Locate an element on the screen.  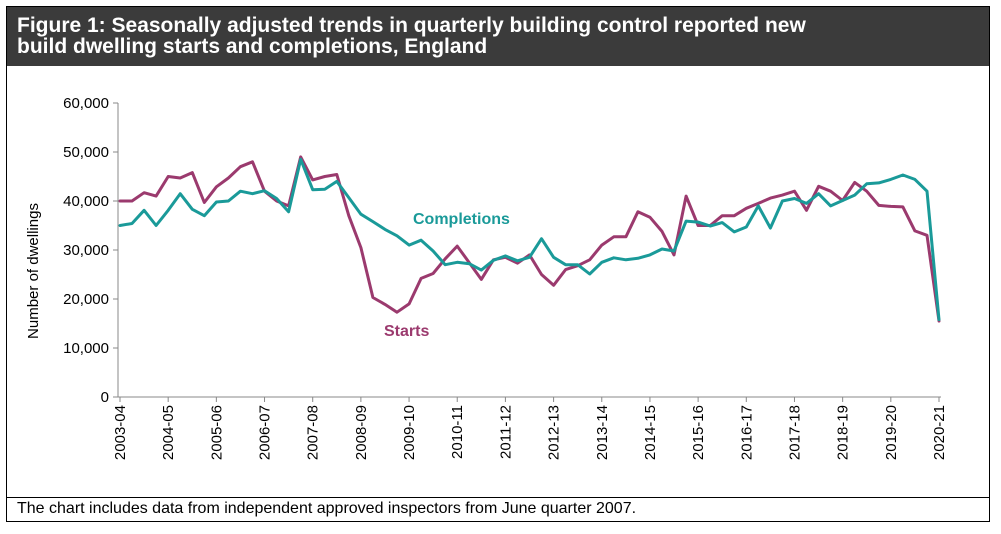
x-tick-label: 2016-17 is located at coordinates (746, 432).